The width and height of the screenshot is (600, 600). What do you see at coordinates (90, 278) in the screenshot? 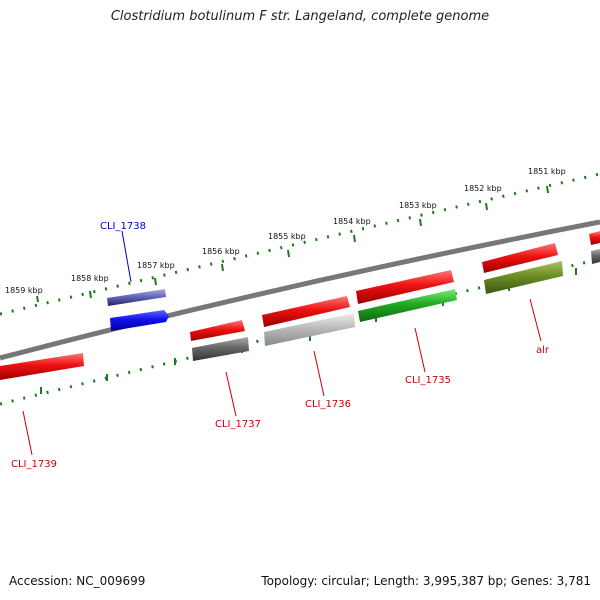
I see `scale-label-1858: 1858 kbp` at bounding box center [90, 278].